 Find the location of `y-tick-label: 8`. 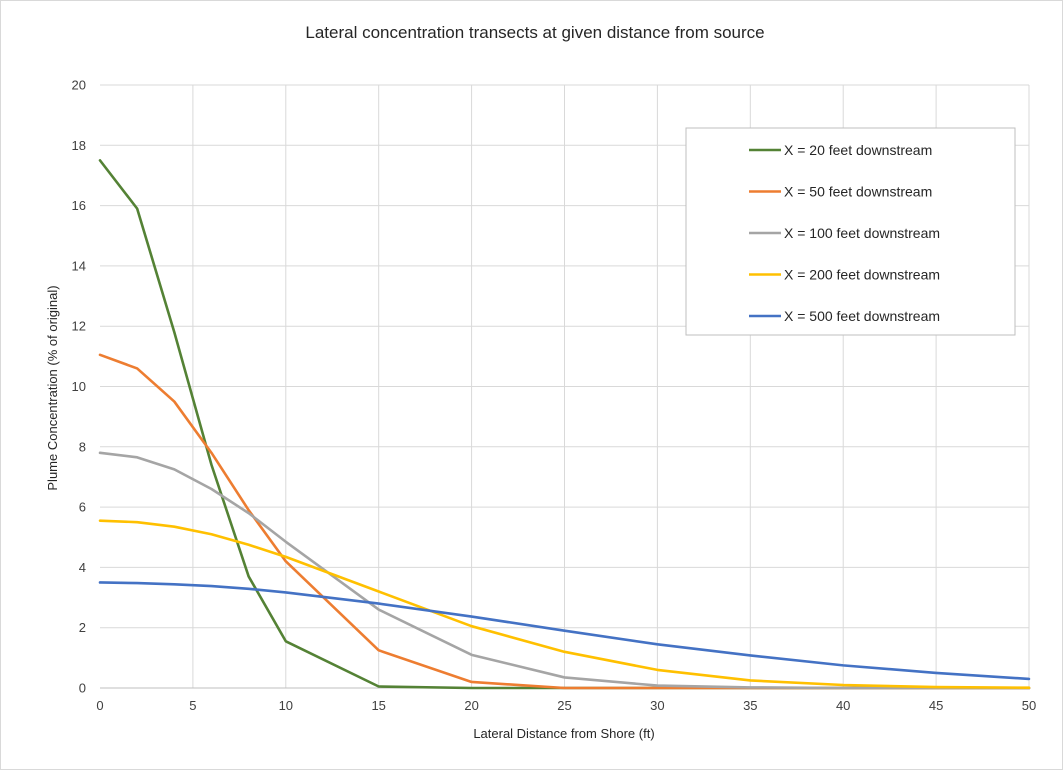

y-tick-label: 8 is located at coordinates (82, 446).